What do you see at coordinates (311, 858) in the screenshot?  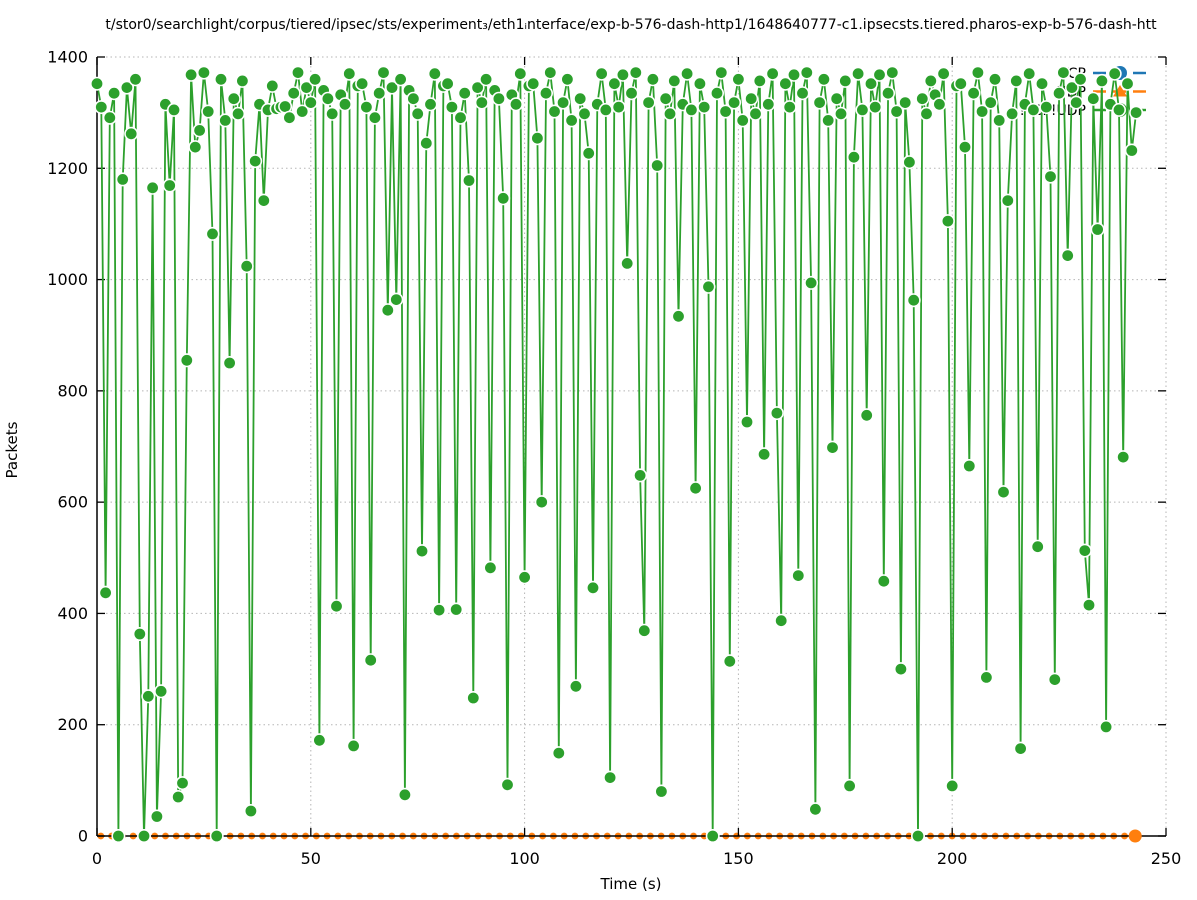 I see `x-tick-label: 50` at bounding box center [311, 858].